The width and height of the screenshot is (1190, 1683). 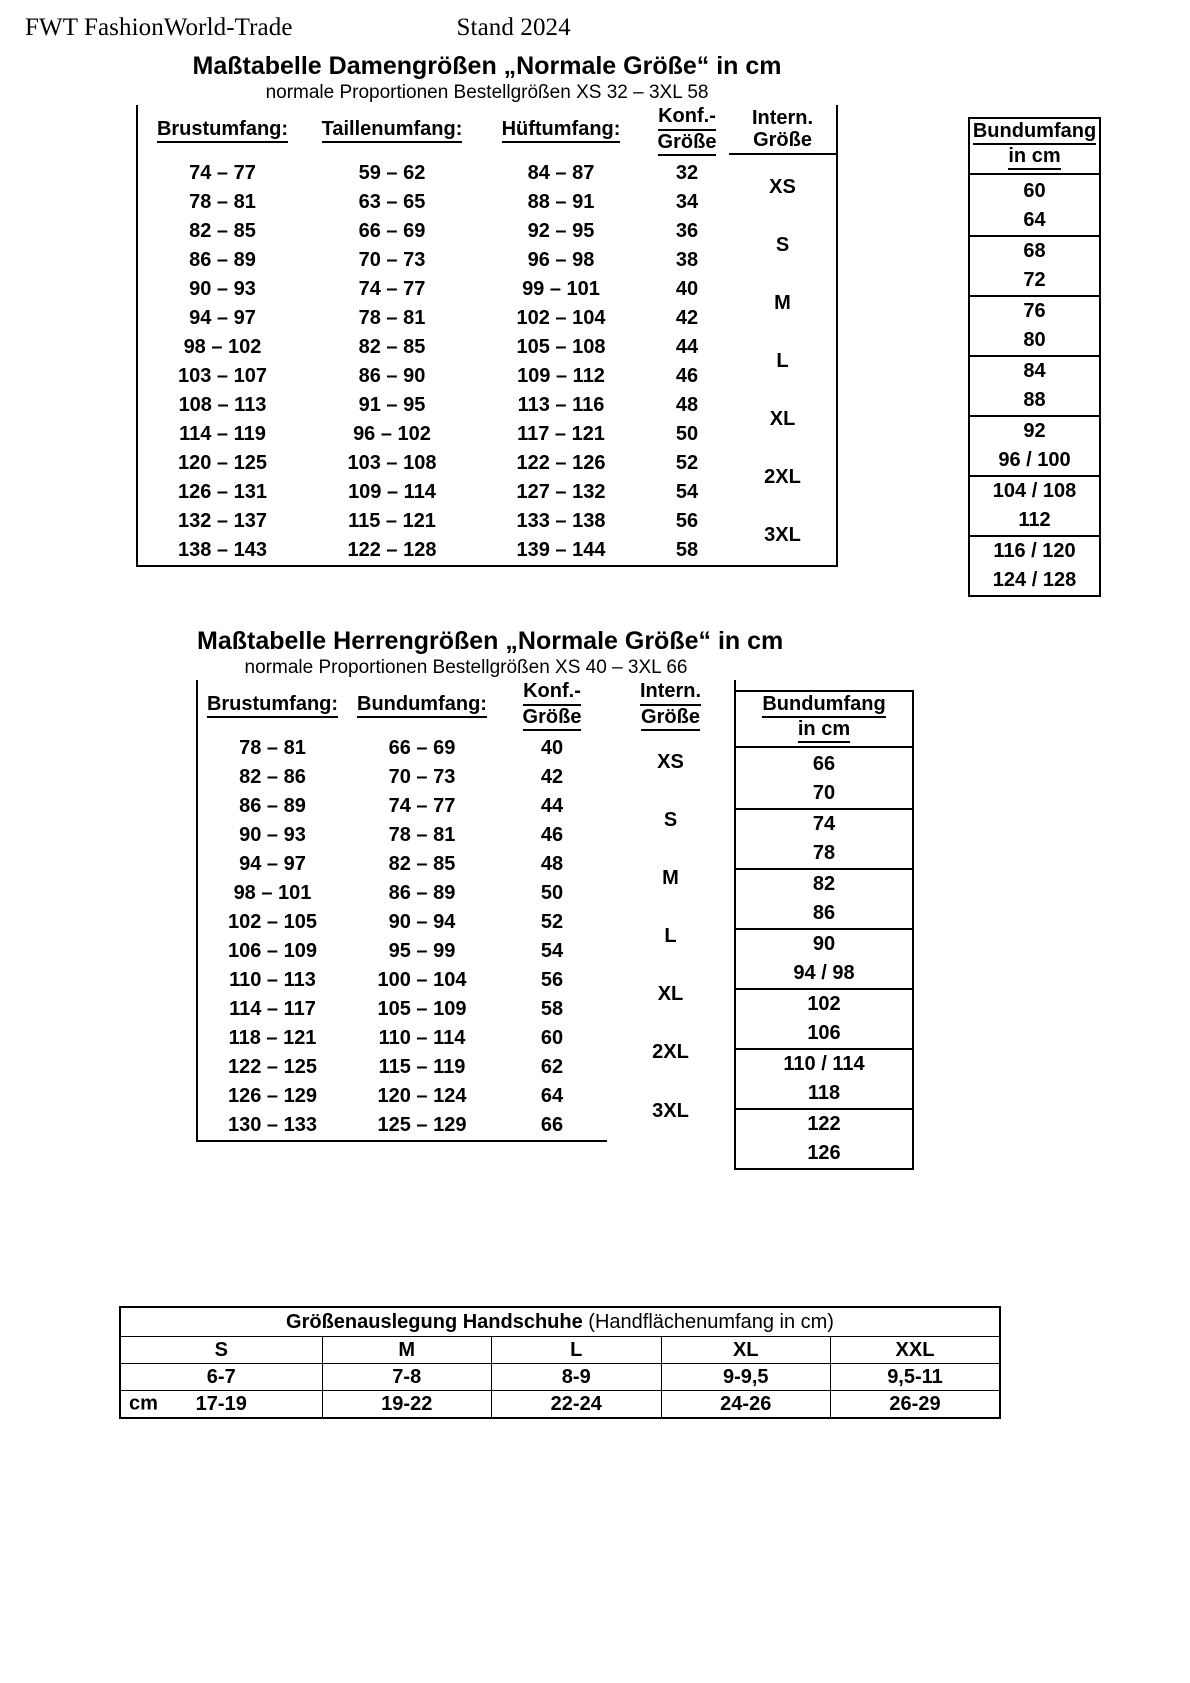 What do you see at coordinates (552, 706) in the screenshot?
I see `men-col-konf: Konf.- Größe` at bounding box center [552, 706].